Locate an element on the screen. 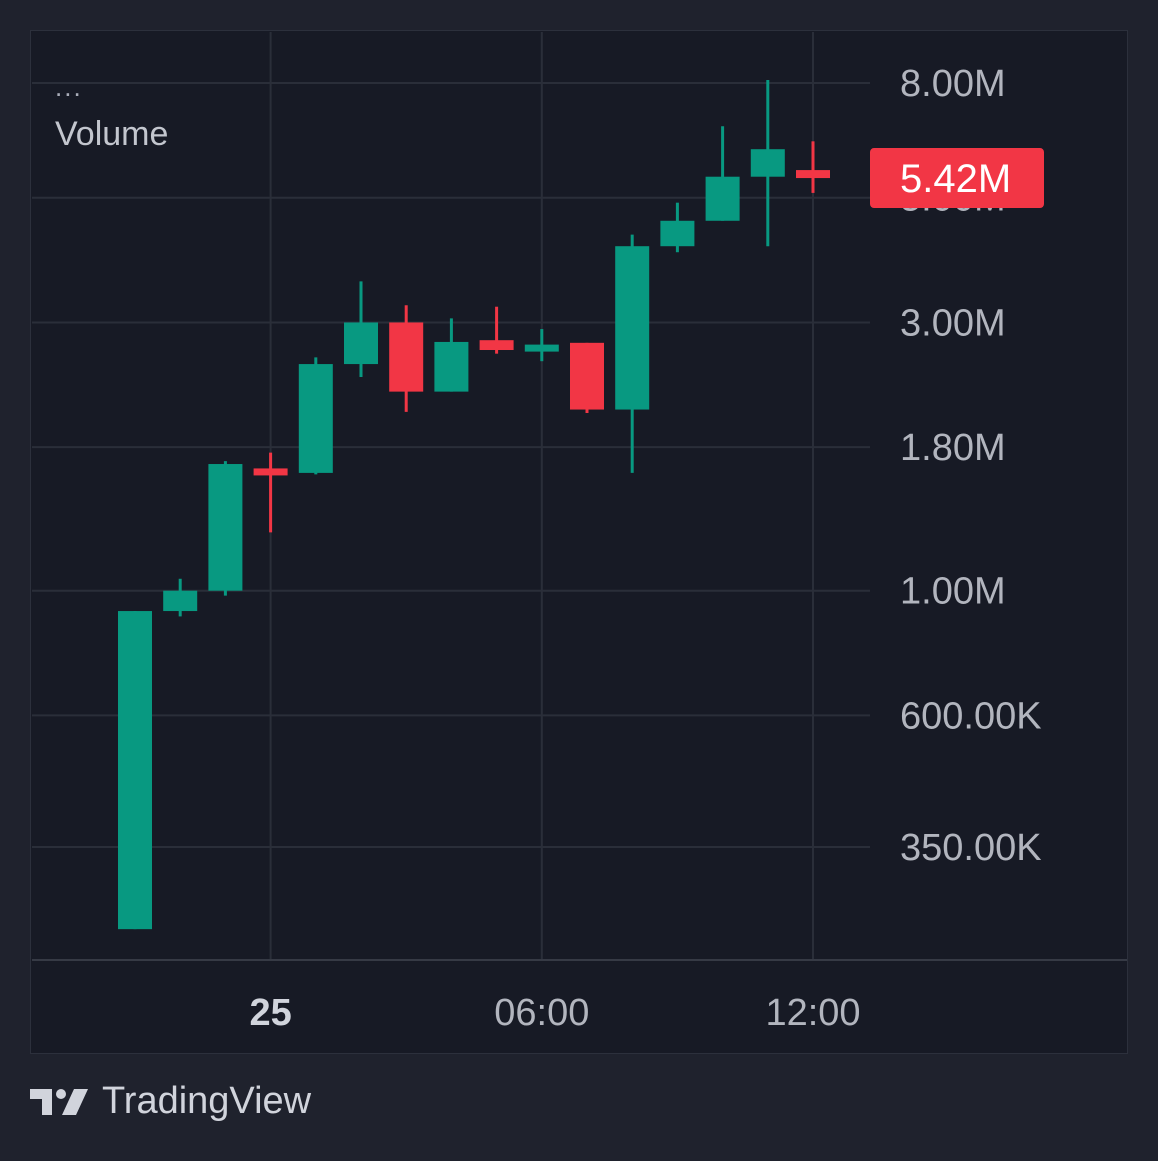 This screenshot has height=1161, width=1158. tradingview-logo-icon is located at coordinates (59, 1101).